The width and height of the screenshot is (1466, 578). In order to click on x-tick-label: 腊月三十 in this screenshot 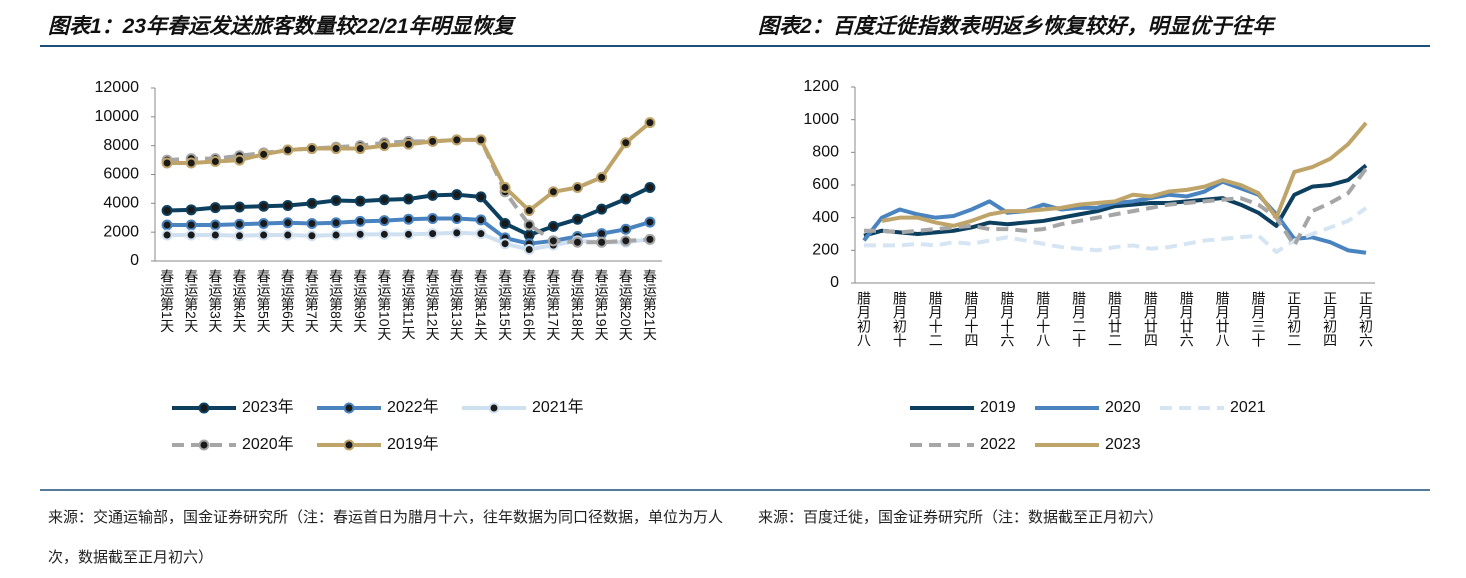, I will do `click(1258, 319)`.